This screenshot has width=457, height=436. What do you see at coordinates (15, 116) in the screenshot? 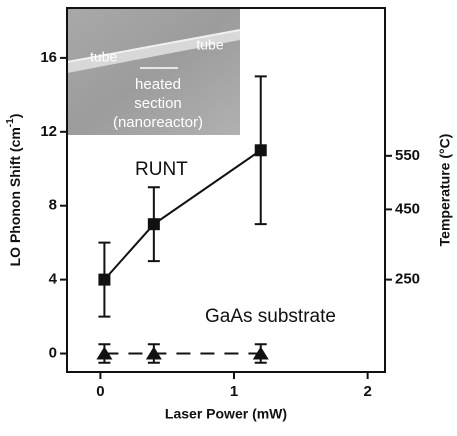
I see `y-axis-label-end: )` at bounding box center [15, 116].